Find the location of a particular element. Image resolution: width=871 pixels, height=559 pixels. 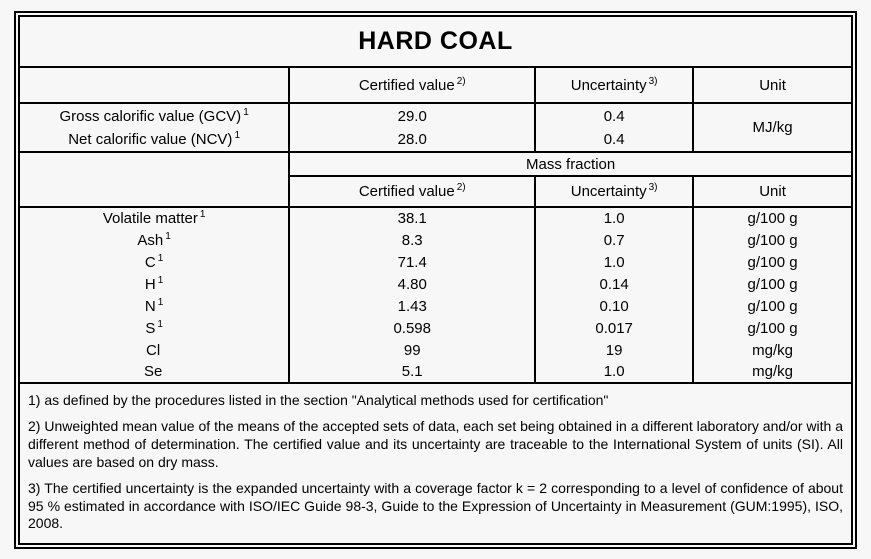

uncertainty-cell: 0.10 is located at coordinates (614, 306).